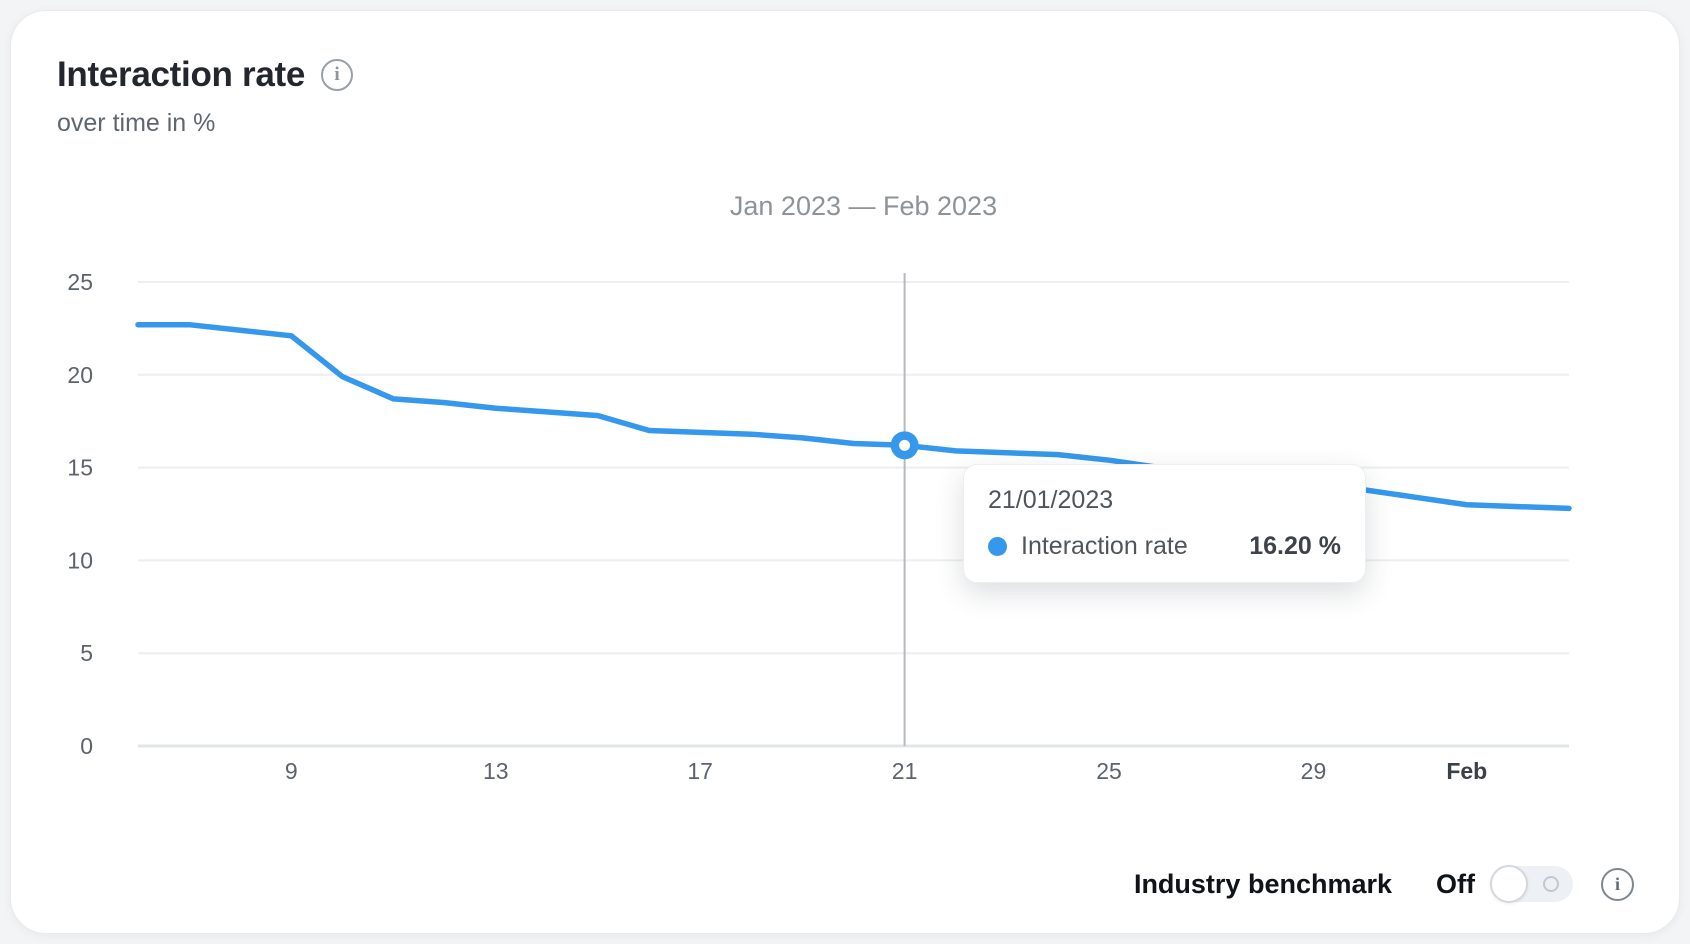 The image size is (1690, 944). Describe the element at coordinates (1466, 771) in the screenshot. I see `x-tick-label: Feb` at that location.